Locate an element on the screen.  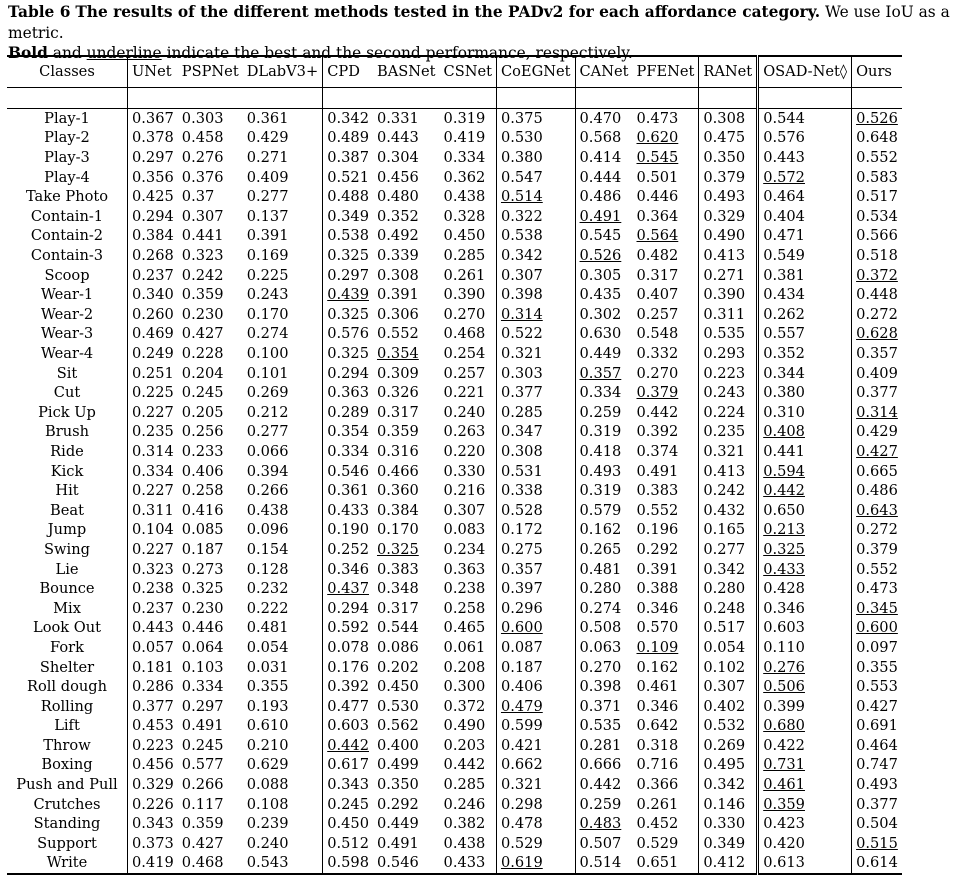
value-cell: 0.421 is located at coordinates (535, 745).